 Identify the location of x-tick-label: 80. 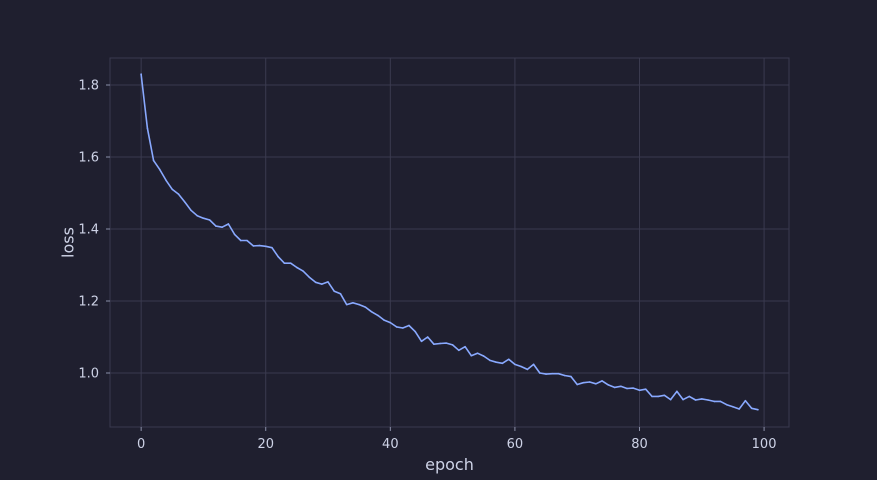
(639, 444).